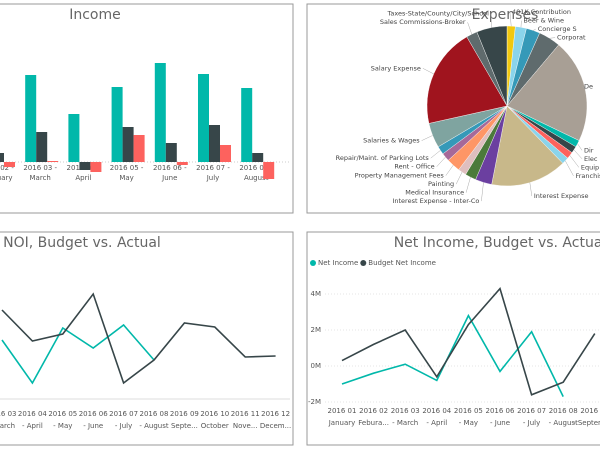  I want to click on pie-label: Salaries & Wages, so click(391, 141).